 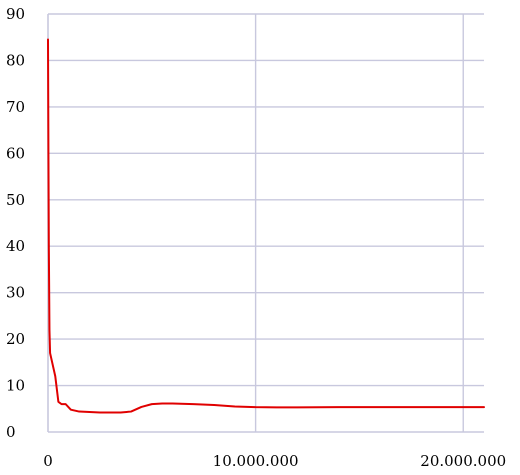 What do you see at coordinates (256, 461) in the screenshot?
I see `x-tick-label-10.000.000: 10.000.000` at bounding box center [256, 461].